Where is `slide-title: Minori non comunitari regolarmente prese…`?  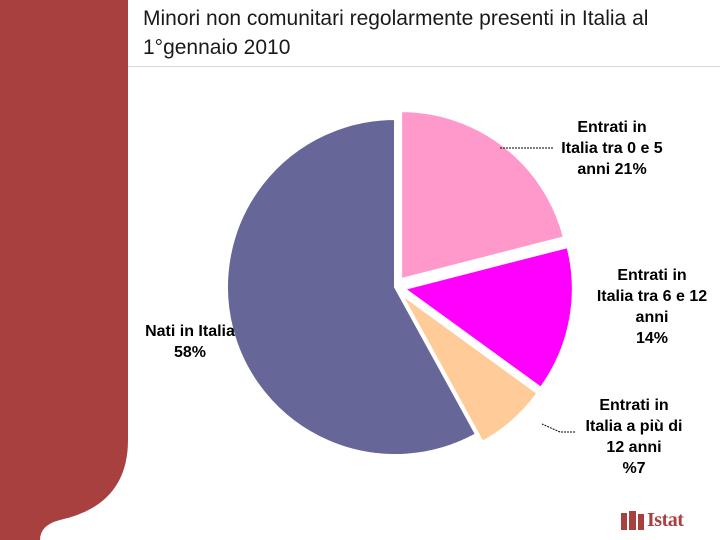 slide-title: Minori non comunitari regolarmente prese… is located at coordinates (396, 33).